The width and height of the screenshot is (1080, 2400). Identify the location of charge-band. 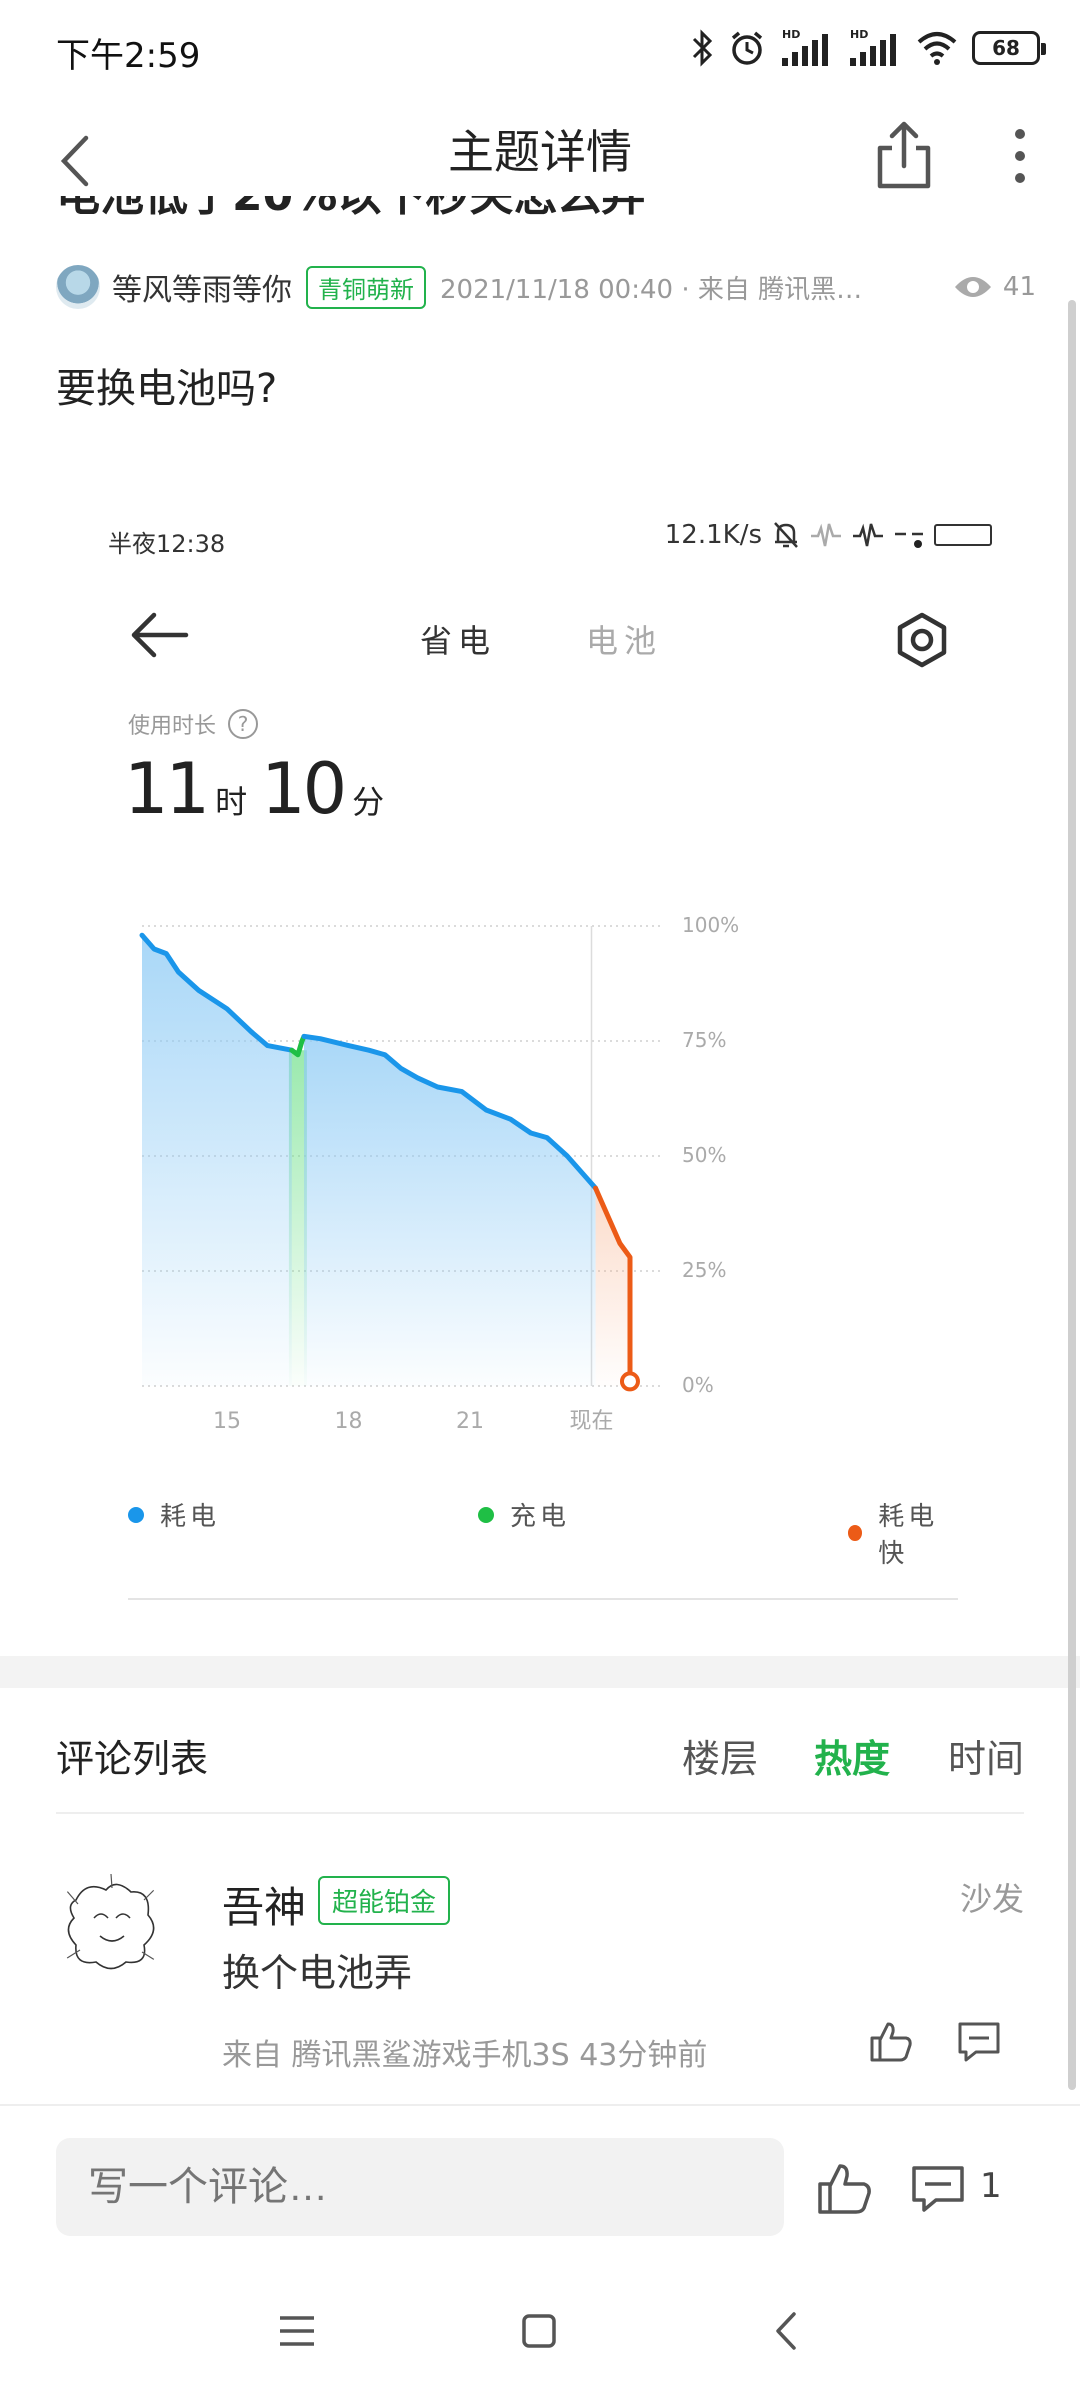
(297, 1218).